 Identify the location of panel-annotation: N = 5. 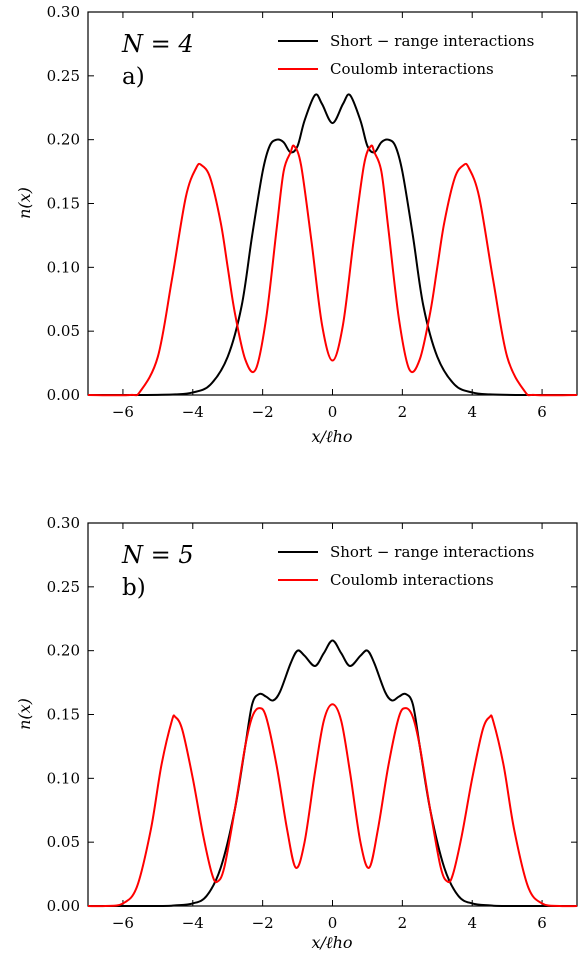
(157, 555).